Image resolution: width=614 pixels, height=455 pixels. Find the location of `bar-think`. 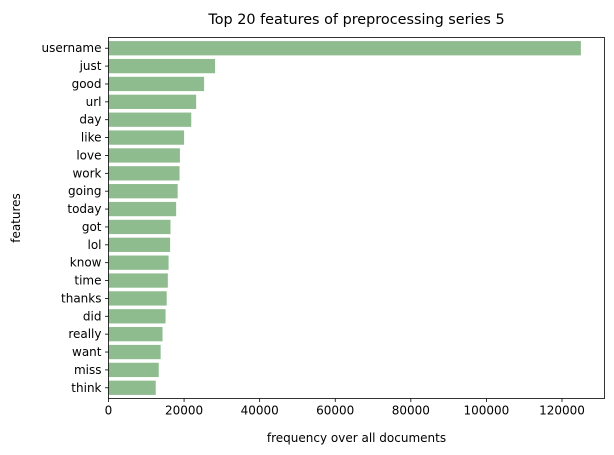

bar-think is located at coordinates (132, 387).